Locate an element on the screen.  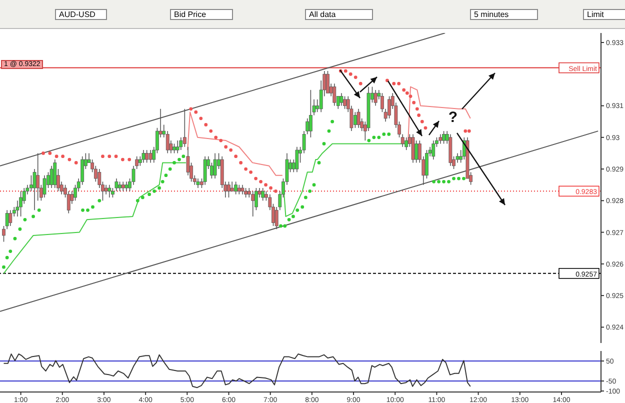
annotation: ? is located at coordinates (453, 117).